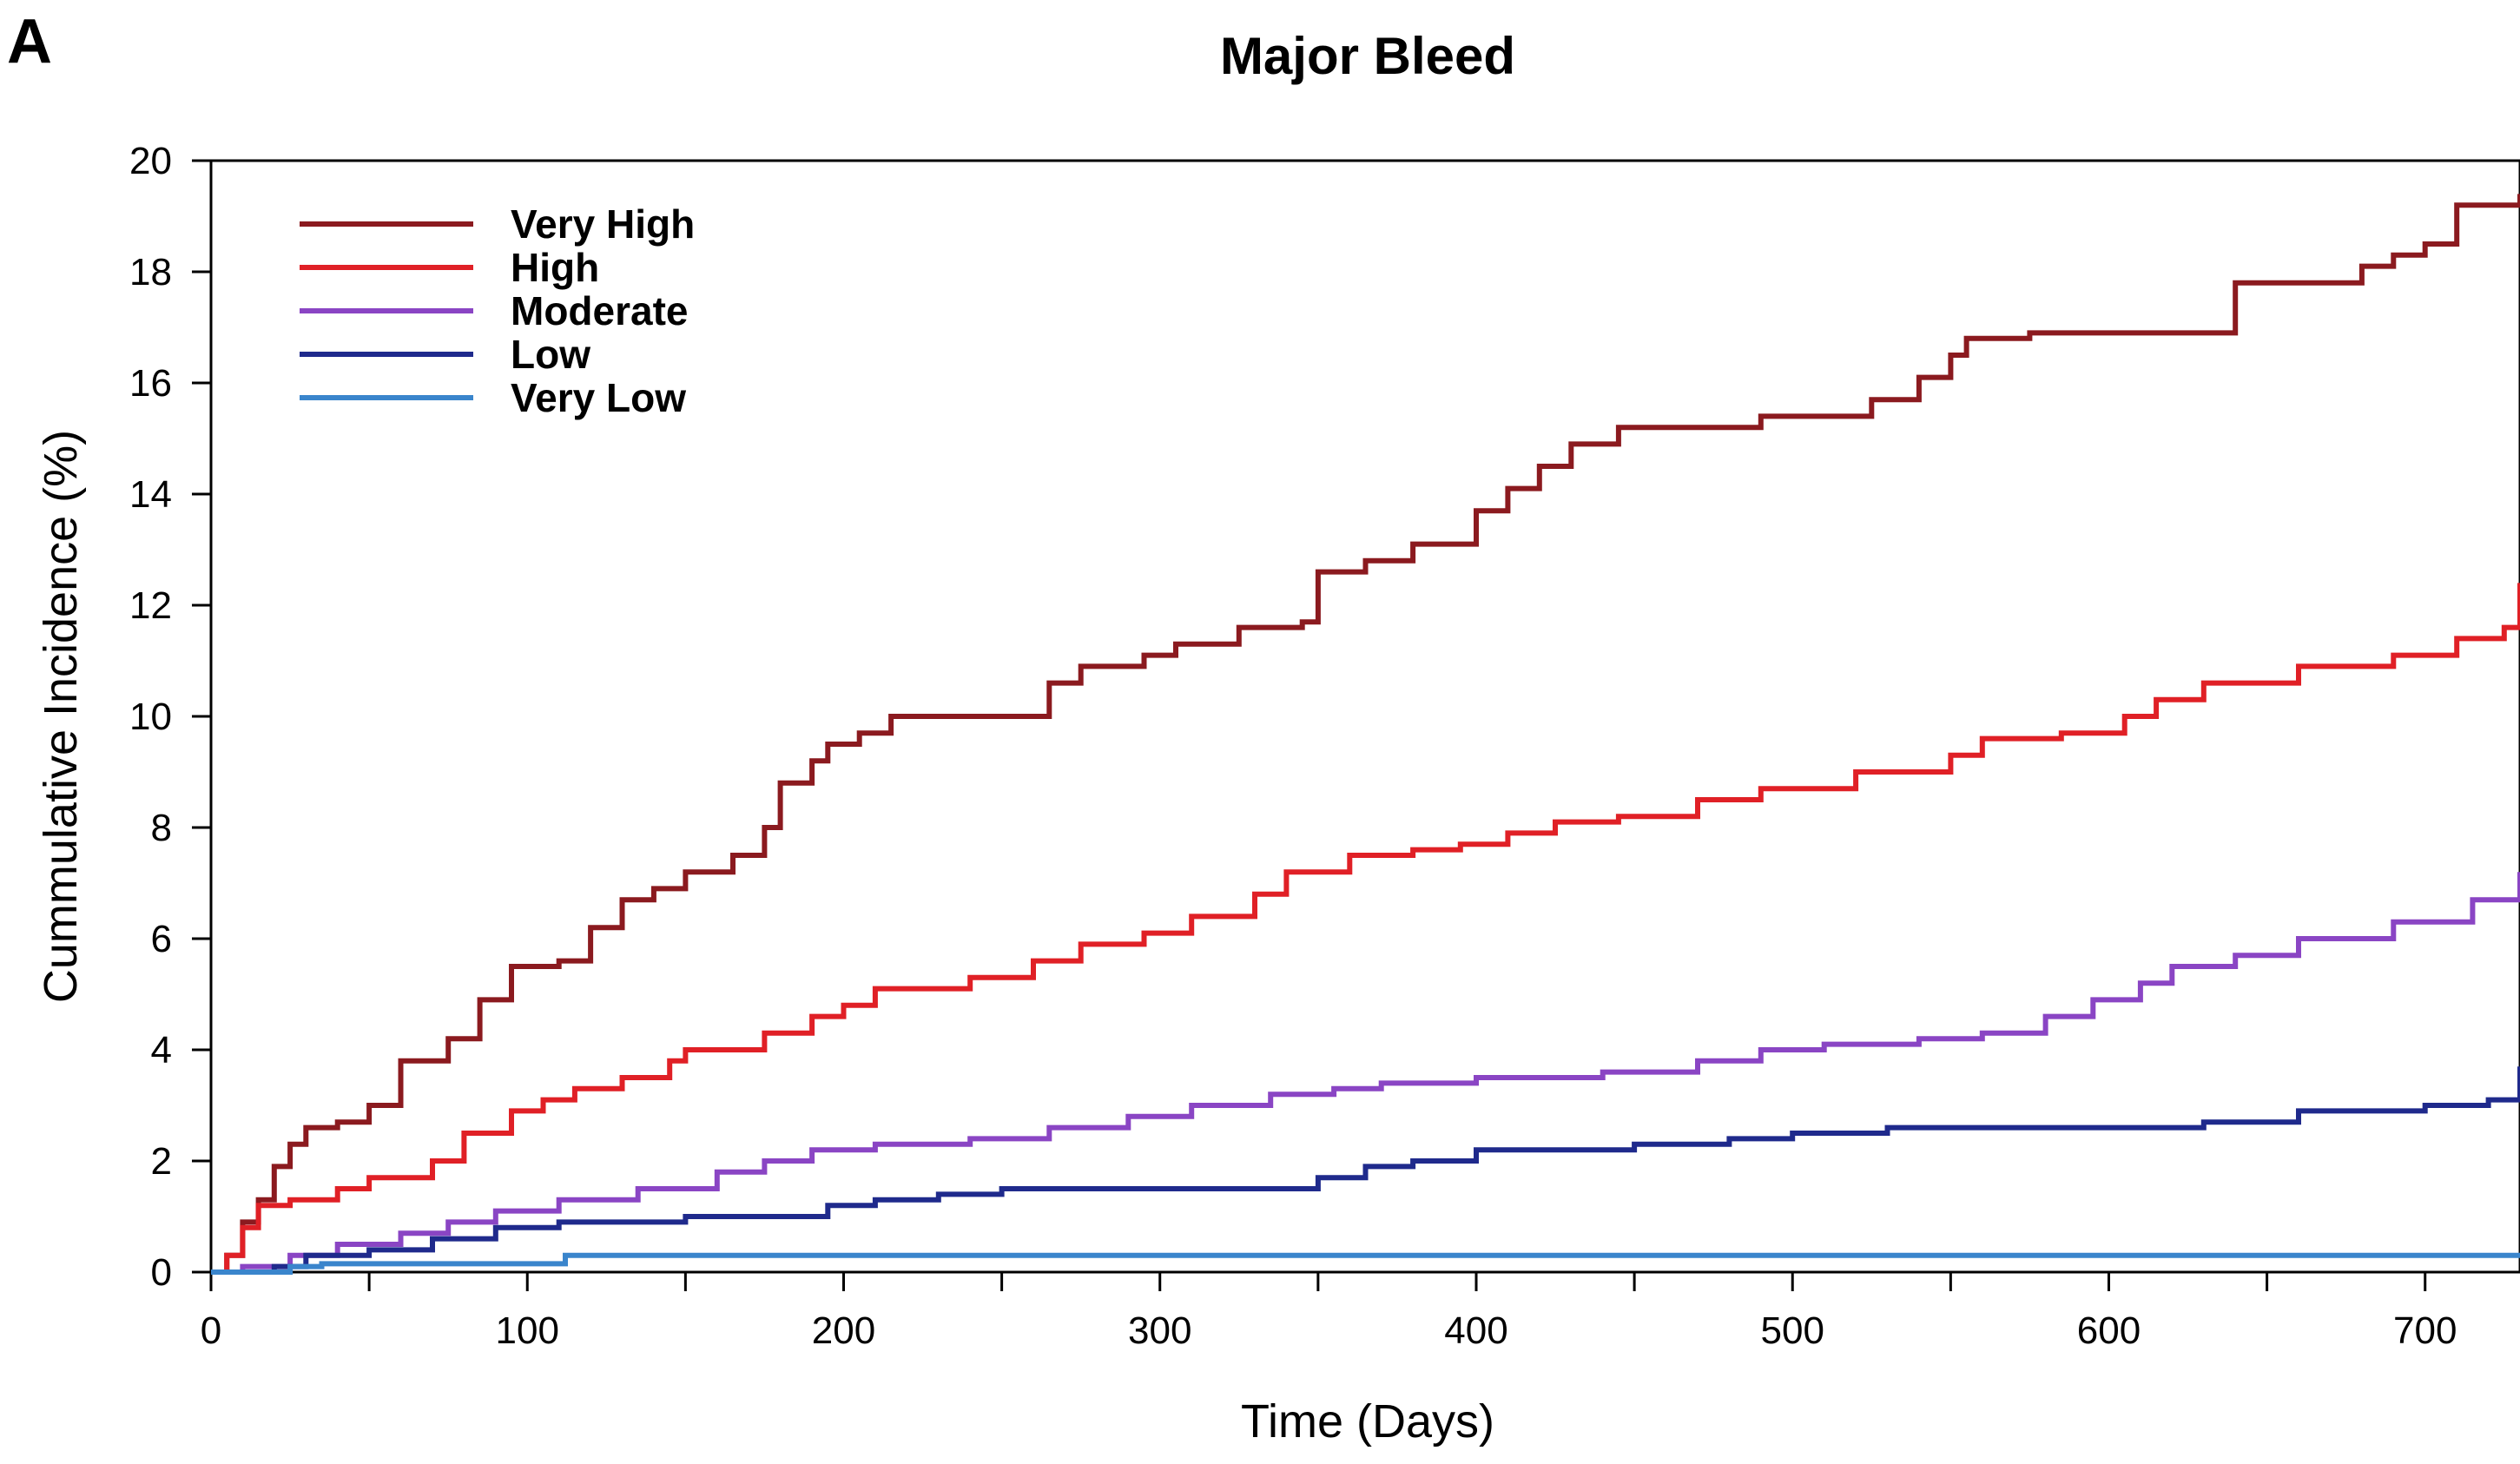  I want to click on y-tick-label: 8, so click(161, 828).